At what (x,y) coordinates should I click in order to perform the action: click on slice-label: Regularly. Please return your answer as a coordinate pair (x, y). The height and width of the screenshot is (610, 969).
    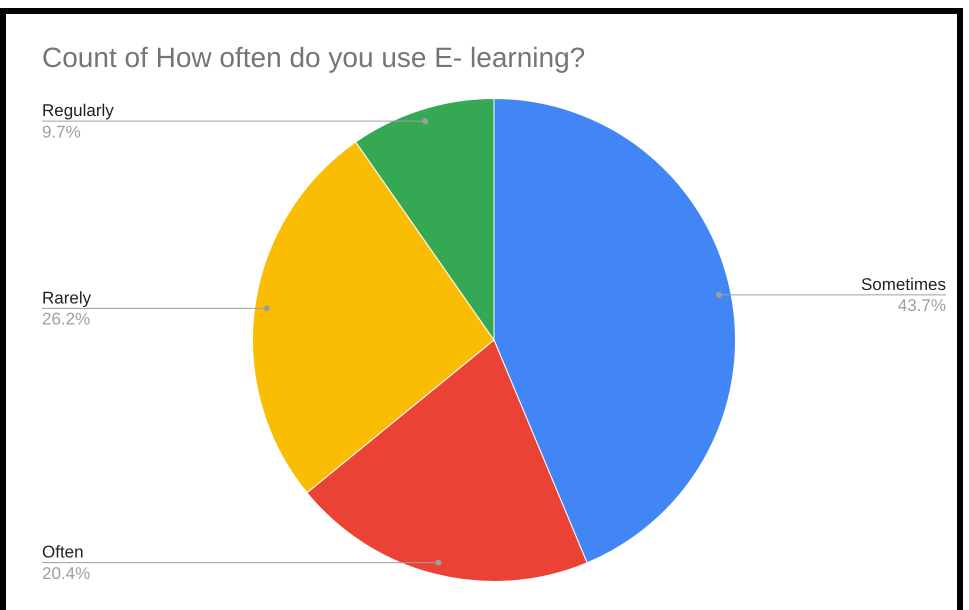
    Looking at the image, I should click on (78, 110).